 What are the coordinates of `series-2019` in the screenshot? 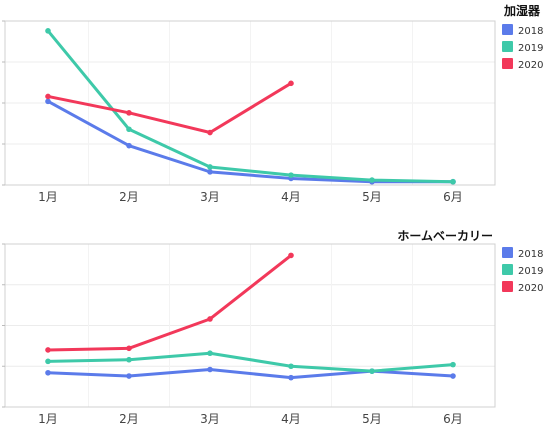 It's located at (250, 362).